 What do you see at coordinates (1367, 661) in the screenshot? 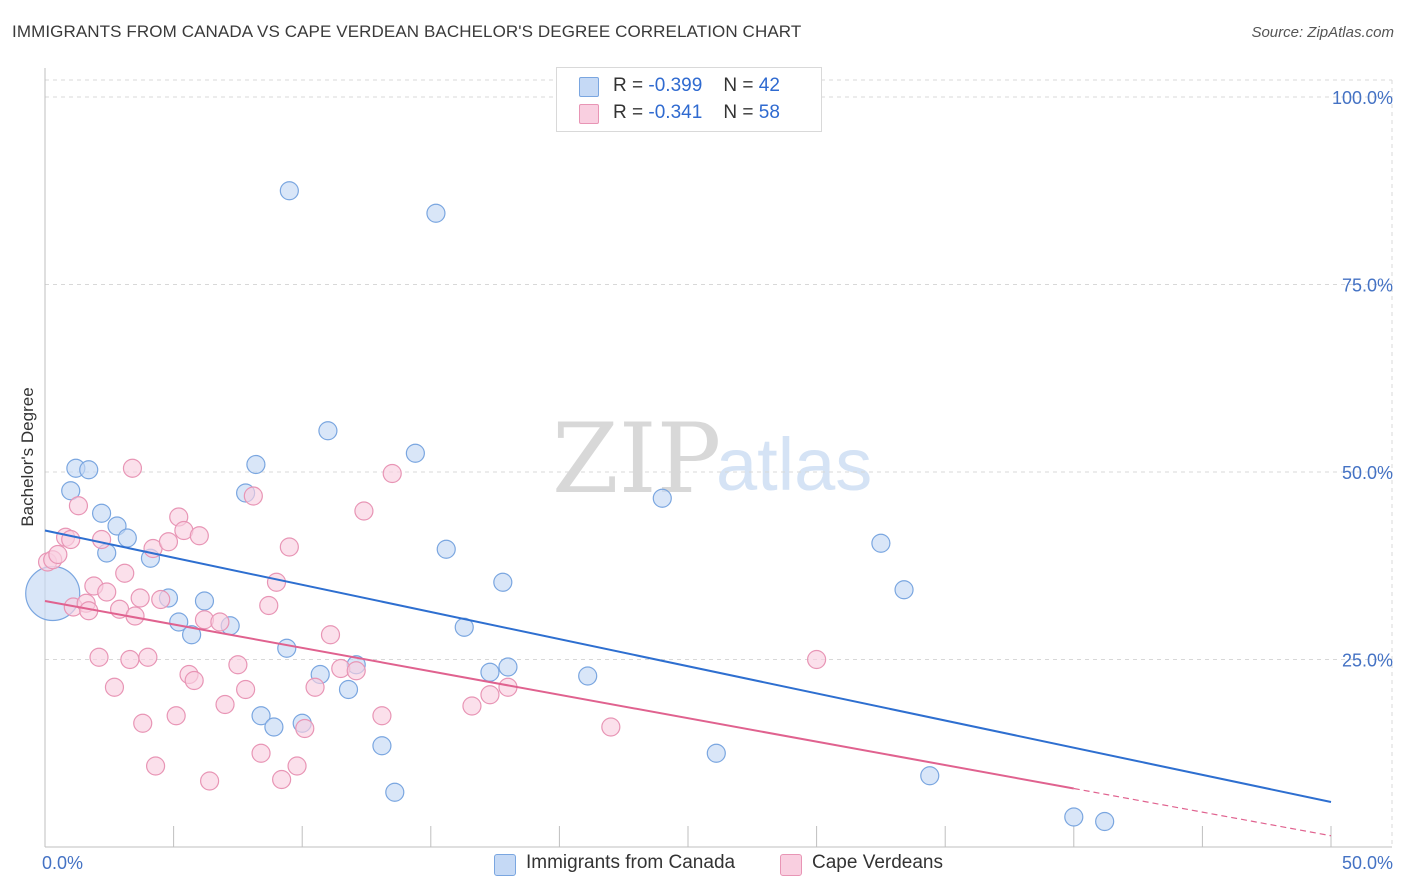
I see `y-tick-label: 25.0%` at bounding box center [1367, 661].